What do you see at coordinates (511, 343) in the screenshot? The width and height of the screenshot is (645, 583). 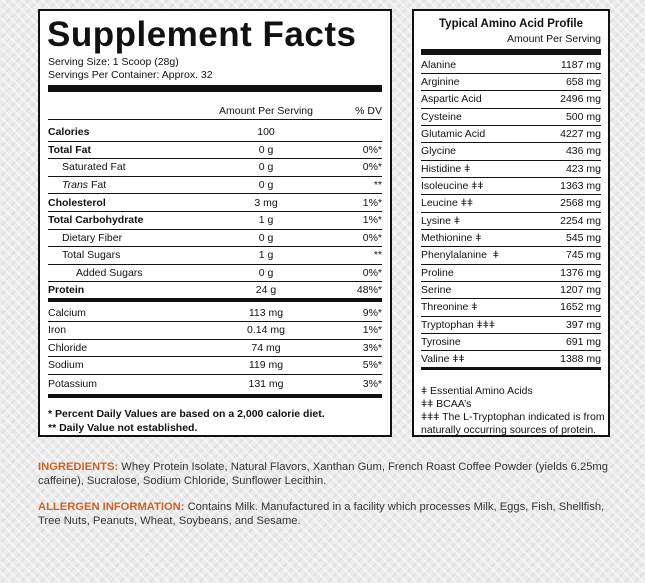 I see `amino-row-tyrosine: Tyrosine 691 mg` at bounding box center [511, 343].